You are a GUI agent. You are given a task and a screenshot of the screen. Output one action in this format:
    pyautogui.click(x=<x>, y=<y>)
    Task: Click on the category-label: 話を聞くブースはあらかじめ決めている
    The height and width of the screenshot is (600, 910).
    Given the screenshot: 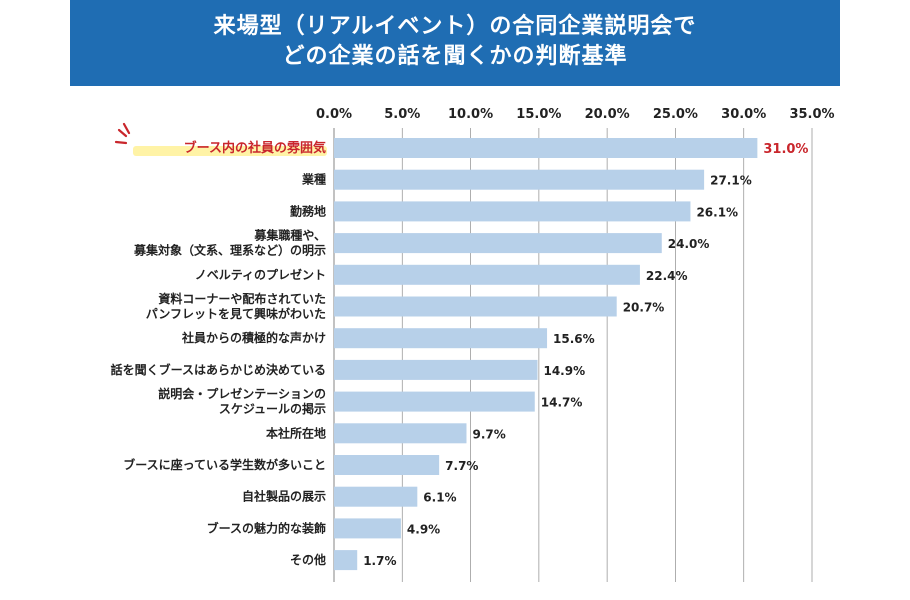 What is the action you would take?
    pyautogui.click(x=218, y=369)
    